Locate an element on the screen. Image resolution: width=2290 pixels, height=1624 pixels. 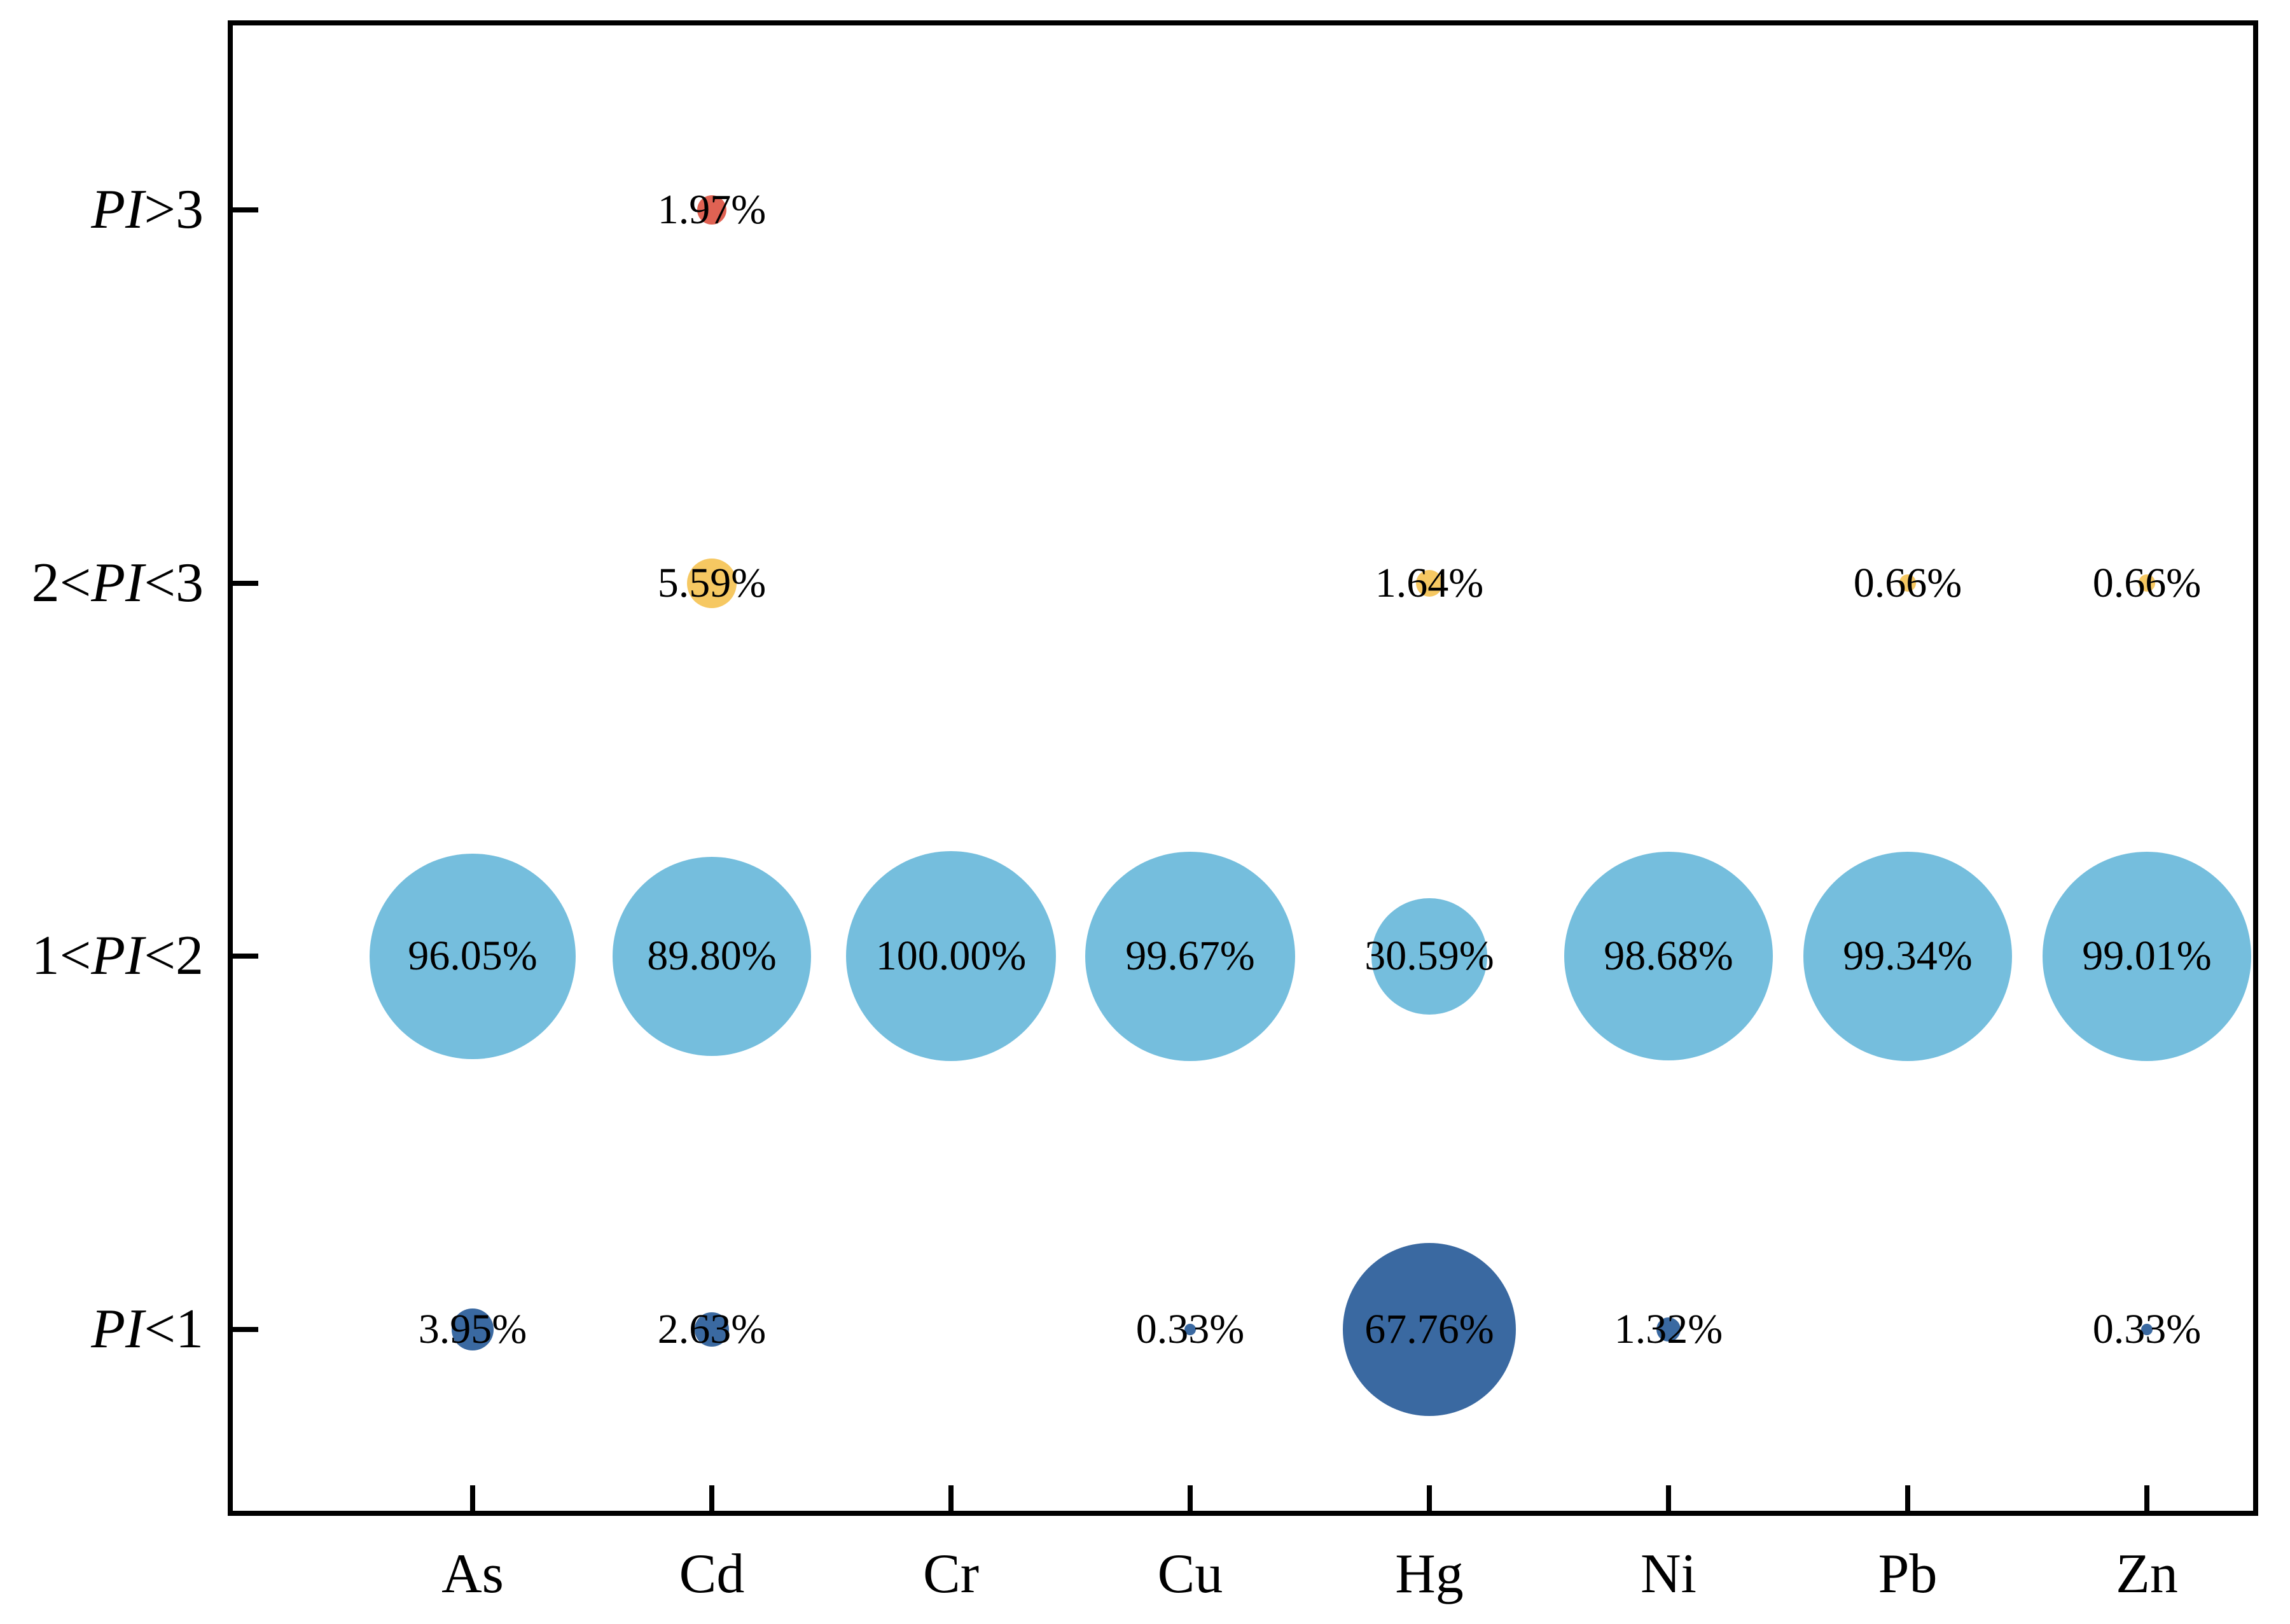
value-label-pi1-zn: 0.33% is located at coordinates (2147, 1329).